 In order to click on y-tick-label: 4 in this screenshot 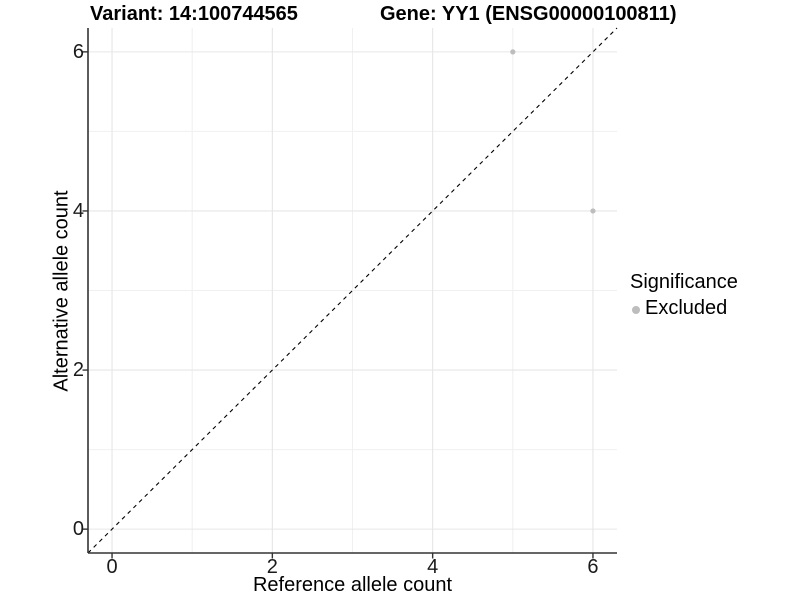, I will do `click(78, 210)`.